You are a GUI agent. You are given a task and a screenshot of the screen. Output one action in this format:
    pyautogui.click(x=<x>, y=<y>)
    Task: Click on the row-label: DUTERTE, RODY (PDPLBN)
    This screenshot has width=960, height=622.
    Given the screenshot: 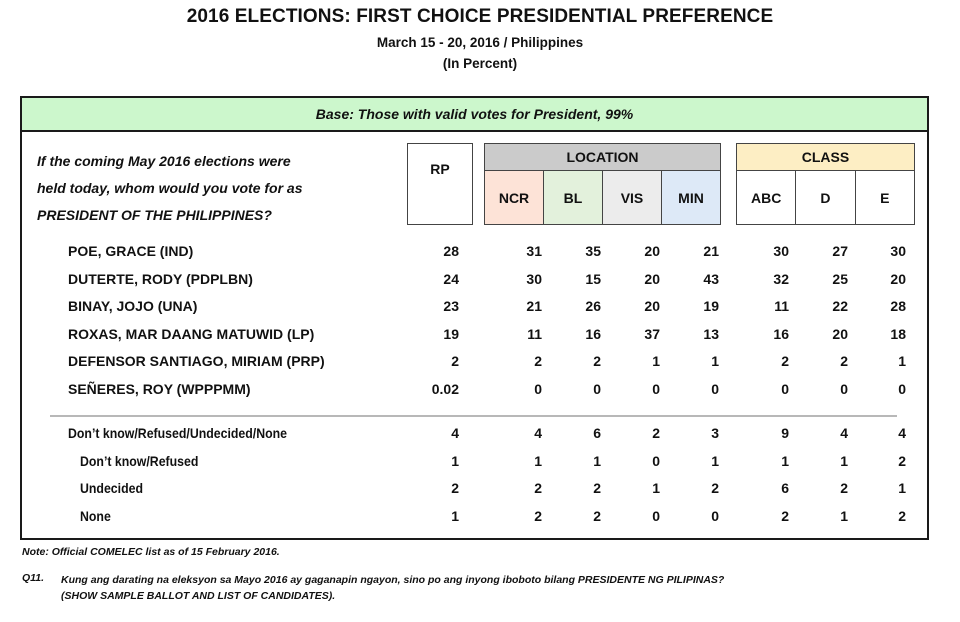 What is the action you would take?
    pyautogui.click(x=160, y=278)
    